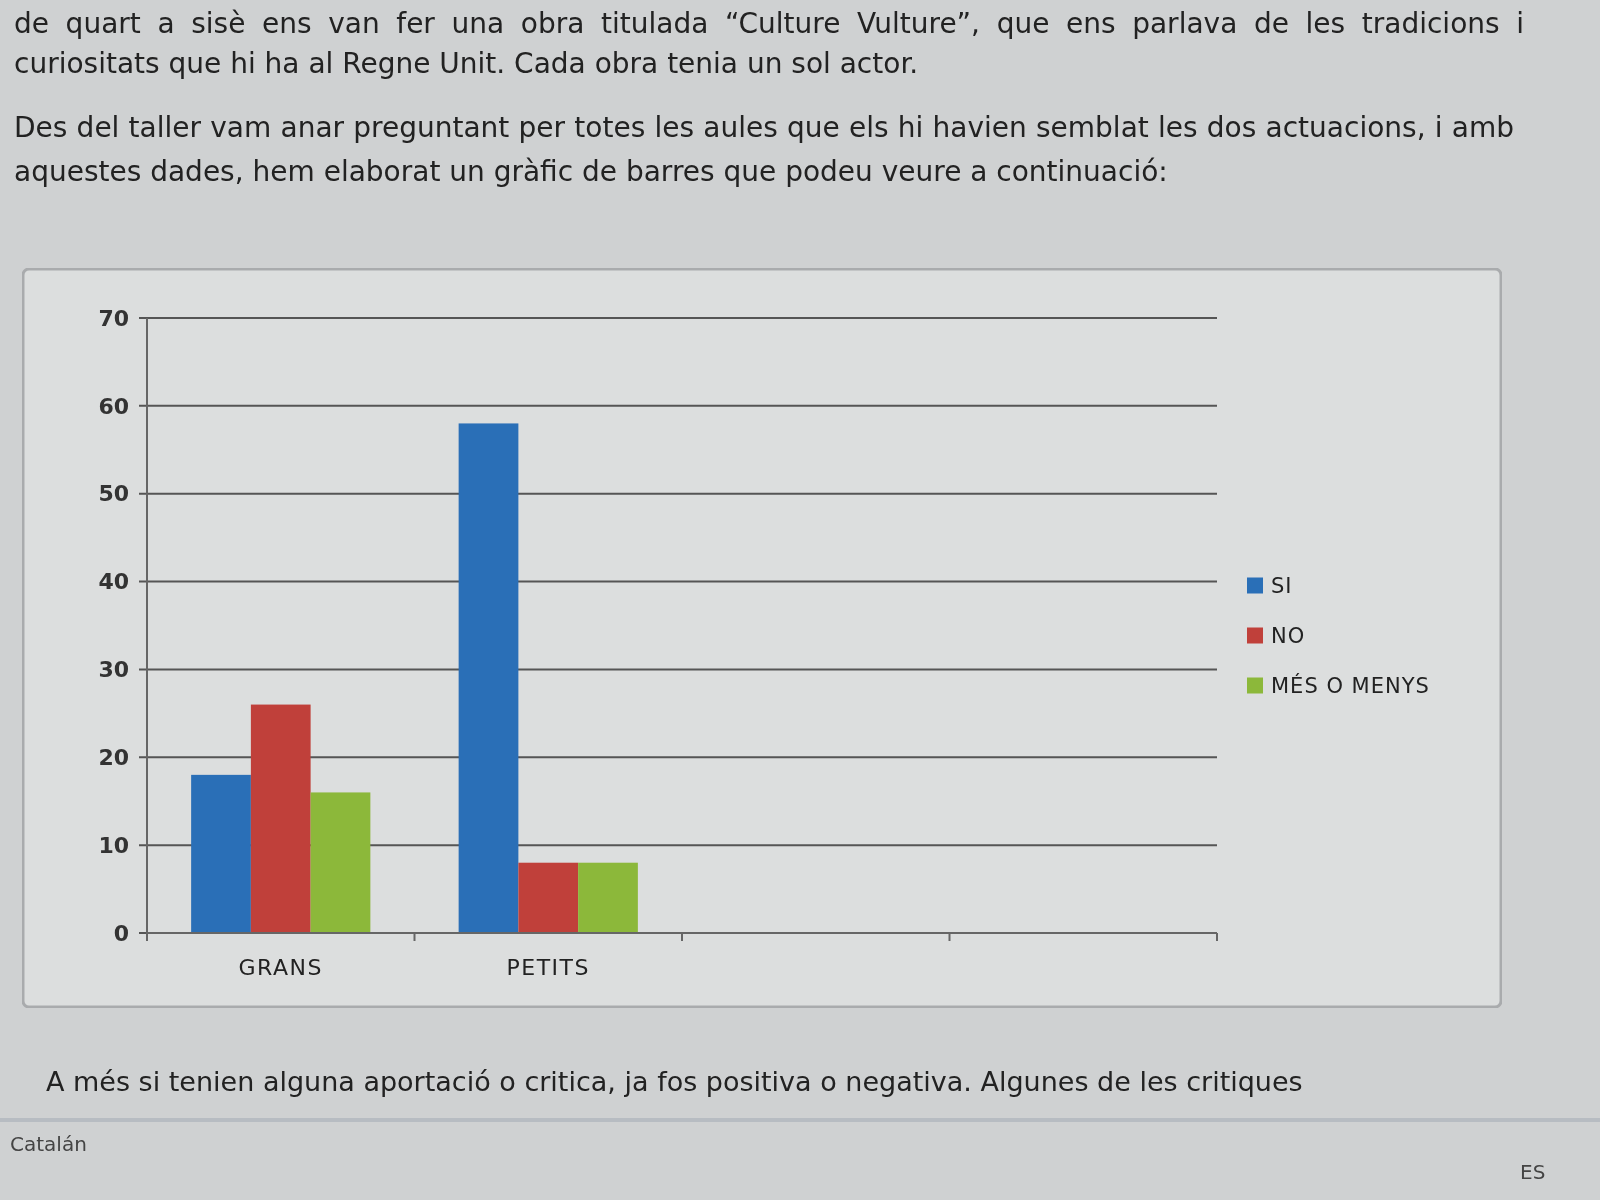 This screenshot has width=1600, height=1200. I want to click on text: ES, so click(1533, 1172).